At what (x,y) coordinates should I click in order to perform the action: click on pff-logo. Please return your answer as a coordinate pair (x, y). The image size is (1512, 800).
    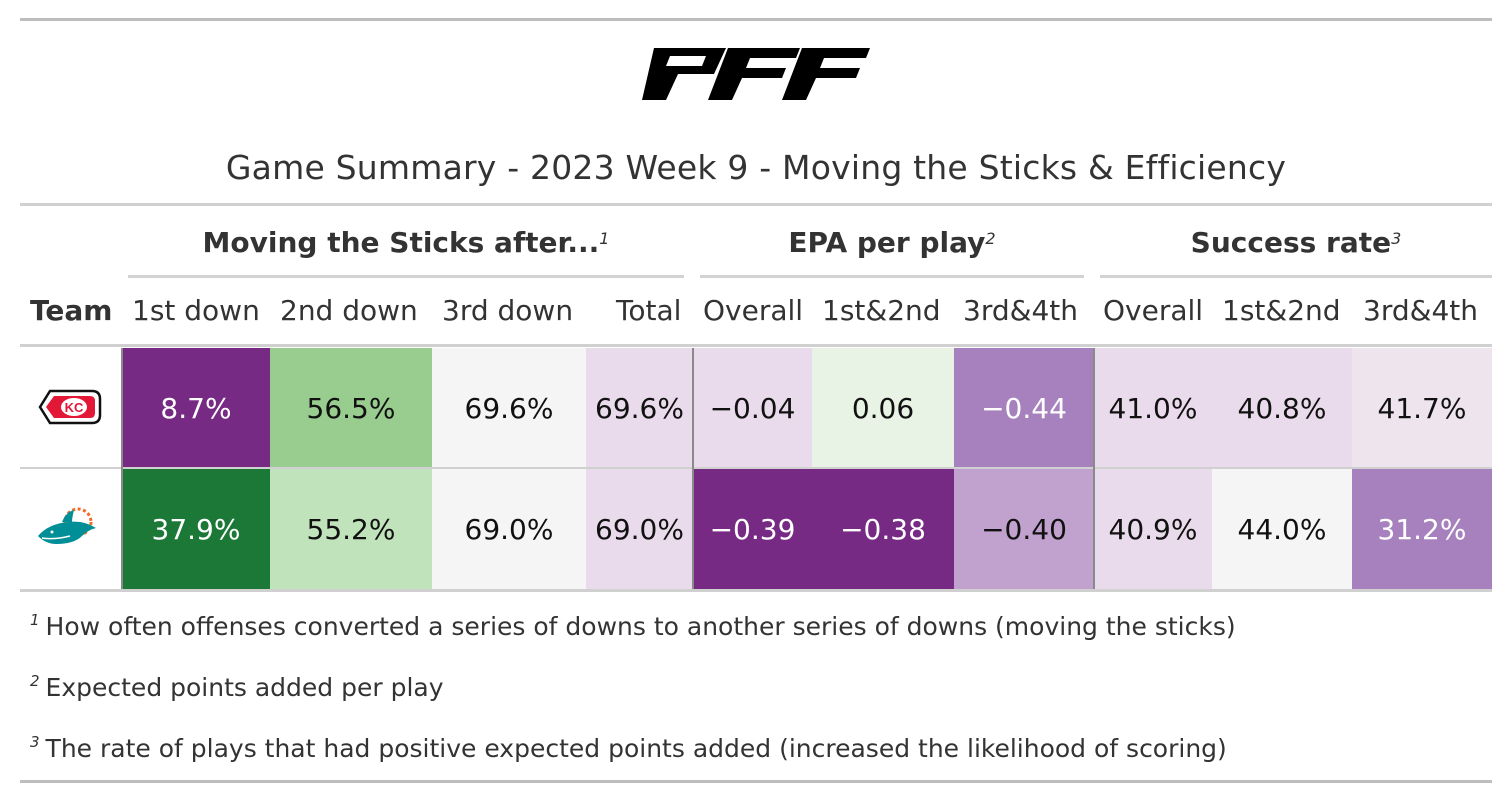
    Looking at the image, I should click on (756, 74).